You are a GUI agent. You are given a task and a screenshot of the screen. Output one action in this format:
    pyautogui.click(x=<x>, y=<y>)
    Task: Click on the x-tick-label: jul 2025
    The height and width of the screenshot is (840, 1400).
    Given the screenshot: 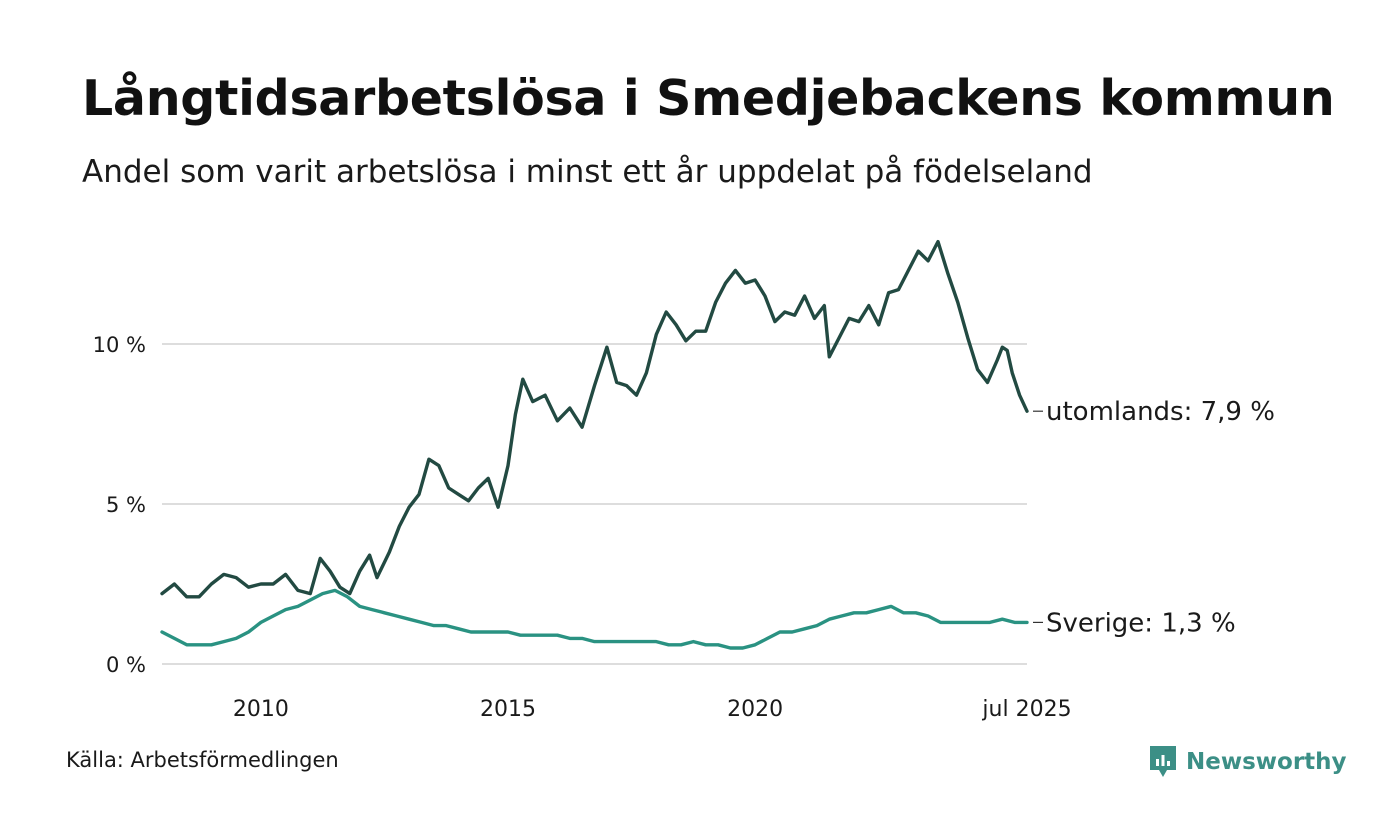 What is the action you would take?
    pyautogui.click(x=1026, y=709)
    